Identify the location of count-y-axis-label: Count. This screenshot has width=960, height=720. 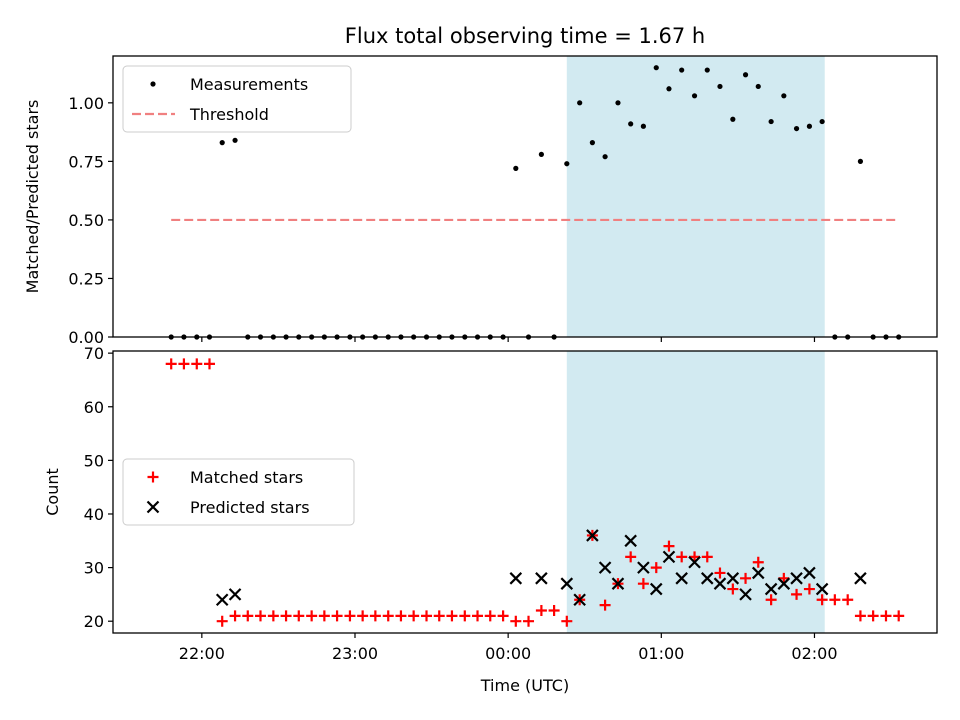
(52, 492).